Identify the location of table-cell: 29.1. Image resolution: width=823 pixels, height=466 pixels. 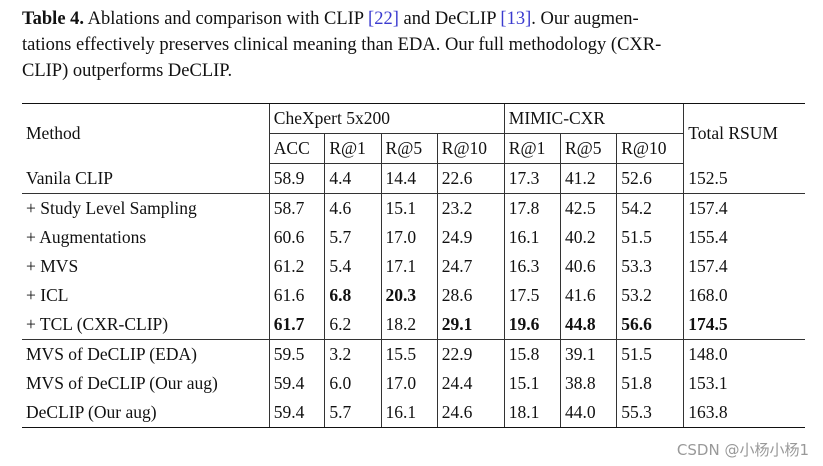
(470, 325).